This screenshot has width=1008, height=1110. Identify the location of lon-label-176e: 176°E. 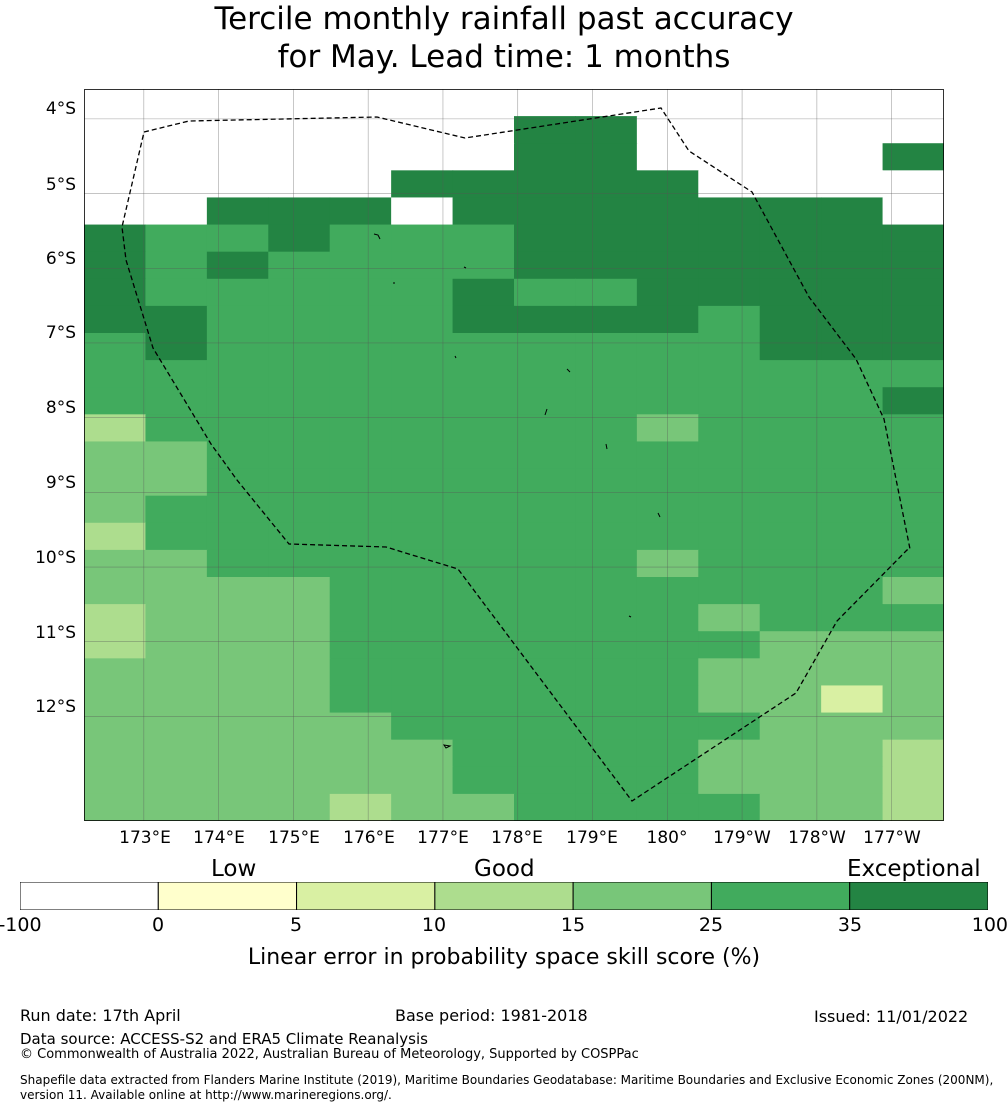
(369, 838).